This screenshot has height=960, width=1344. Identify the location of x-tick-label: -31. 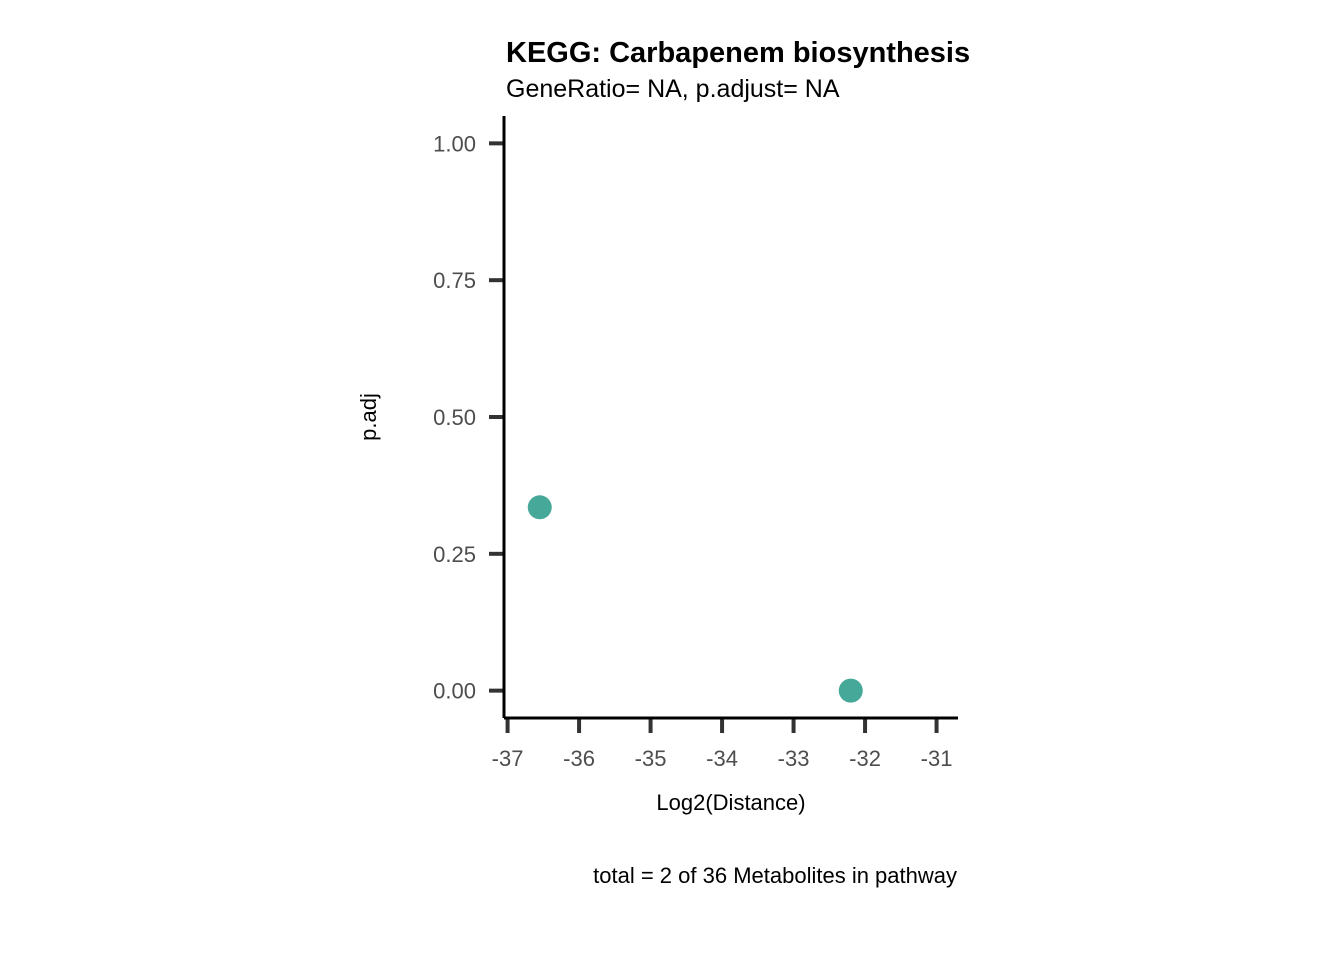
(937, 758).